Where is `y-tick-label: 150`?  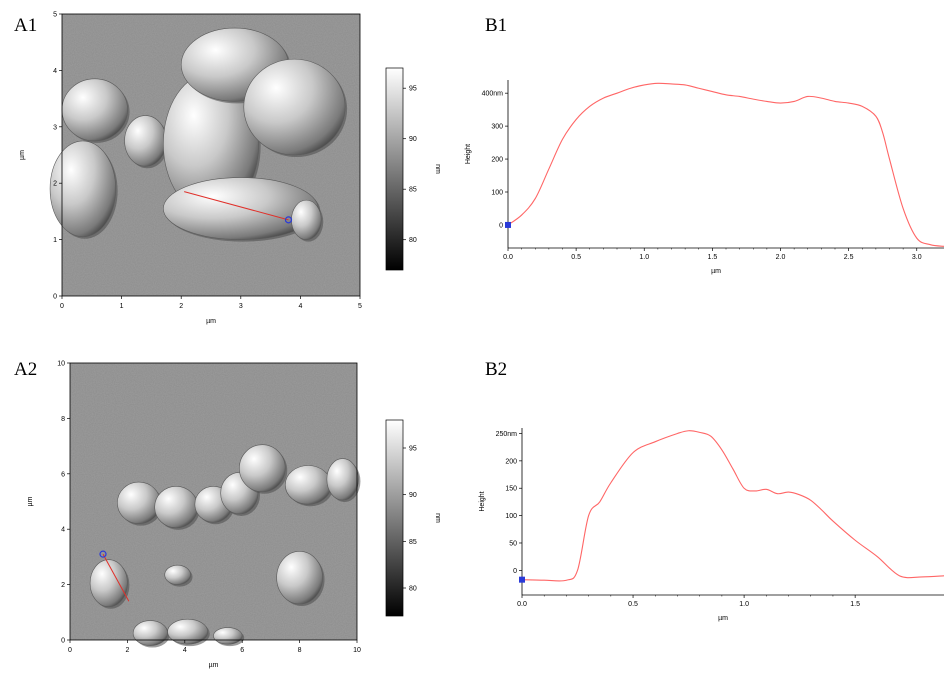 y-tick-label: 150 is located at coordinates (511, 489).